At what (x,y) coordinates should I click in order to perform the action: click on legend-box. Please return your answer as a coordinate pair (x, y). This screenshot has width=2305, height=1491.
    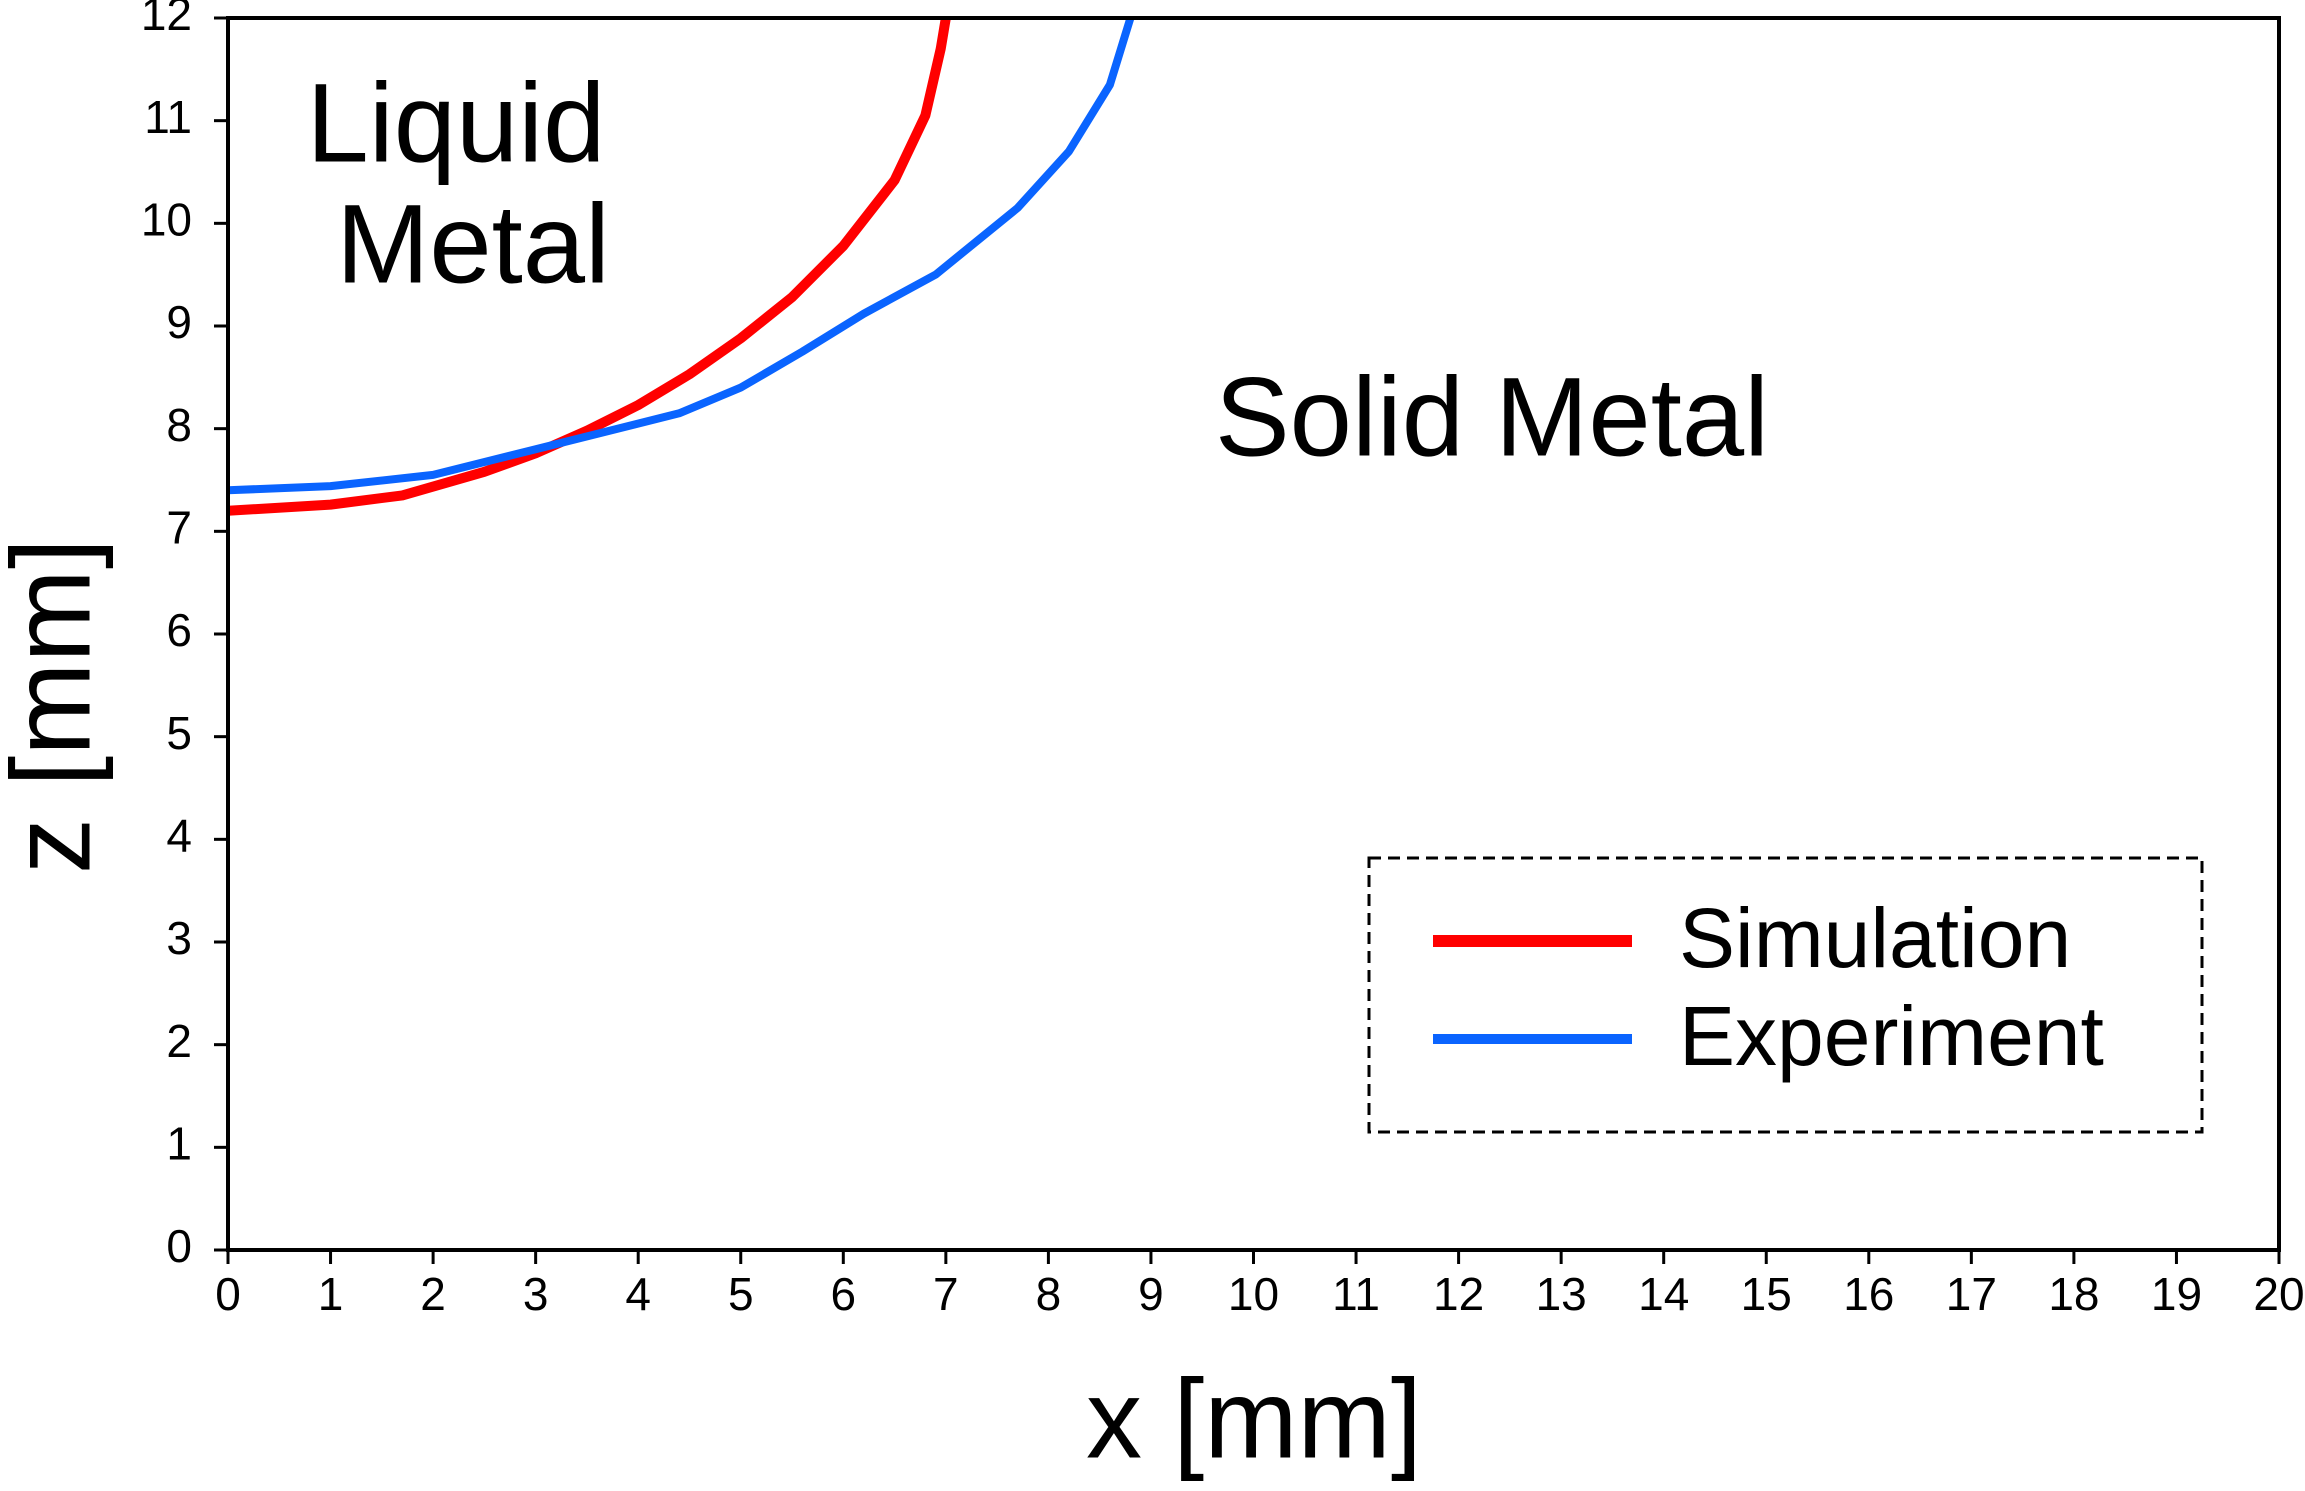
    Looking at the image, I should click on (1785, 995).